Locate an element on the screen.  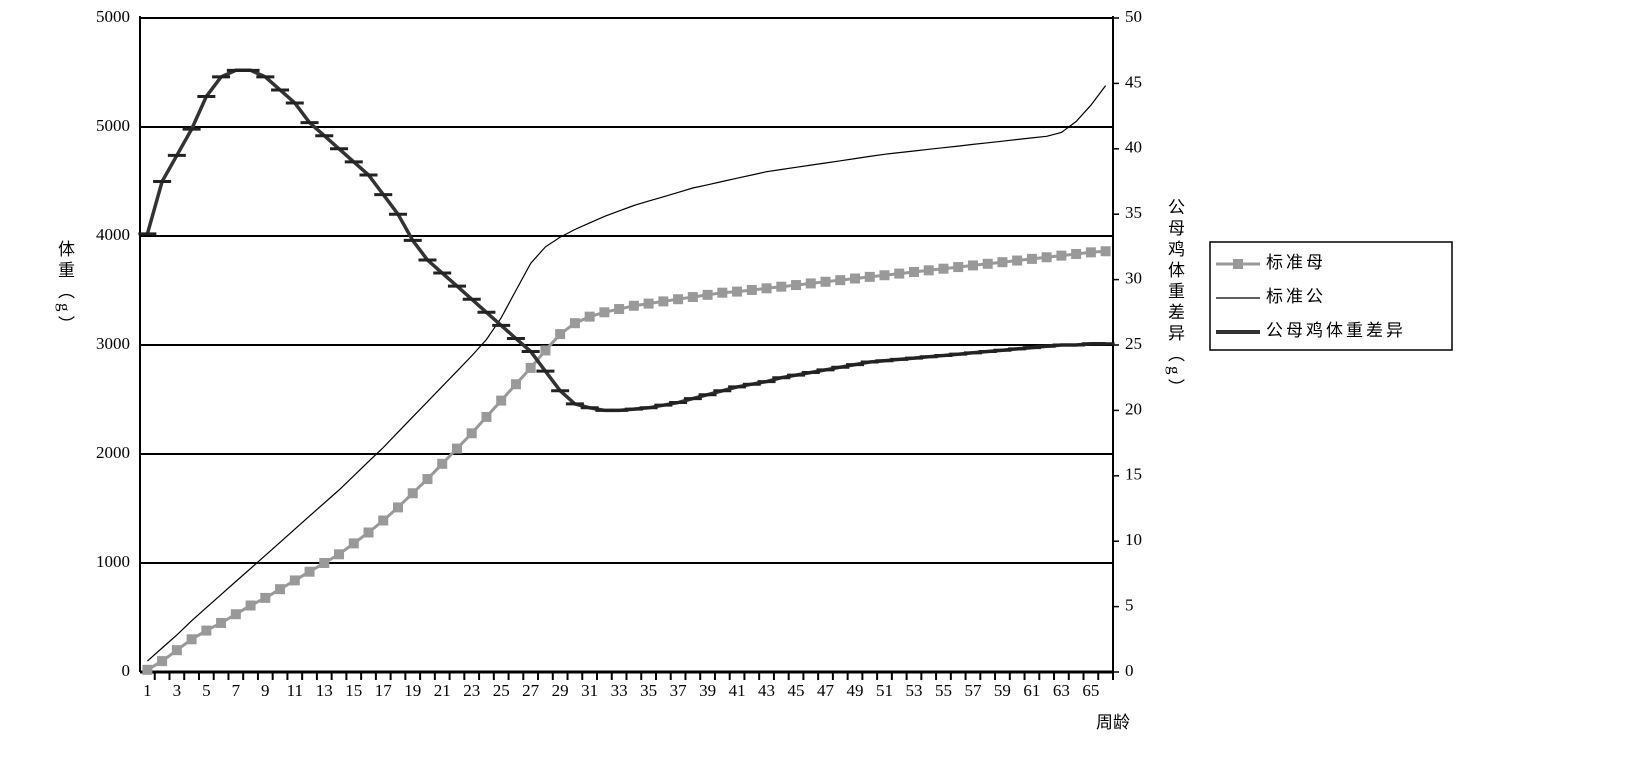
y2-tick-label: 10 is located at coordinates (1133, 539).